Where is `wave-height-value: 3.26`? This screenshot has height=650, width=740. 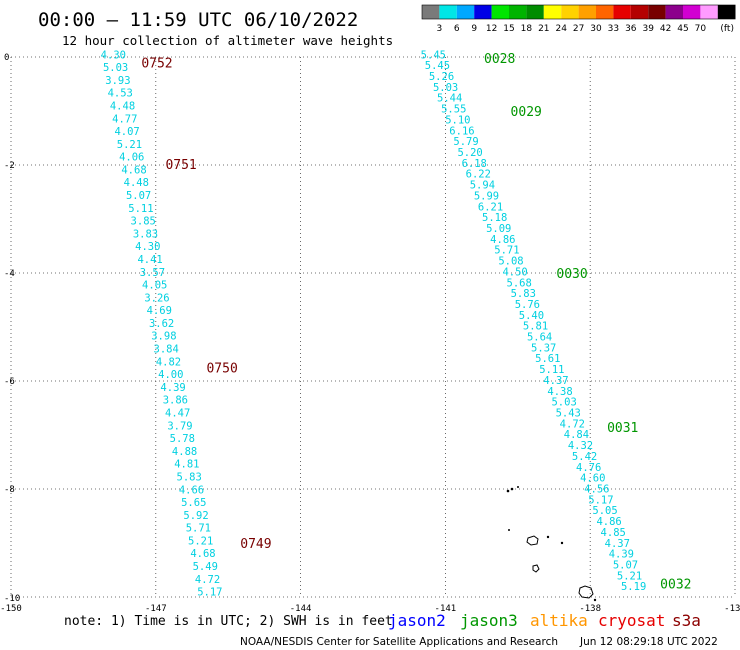
wave-height-value: 3.26 is located at coordinates (156, 298).